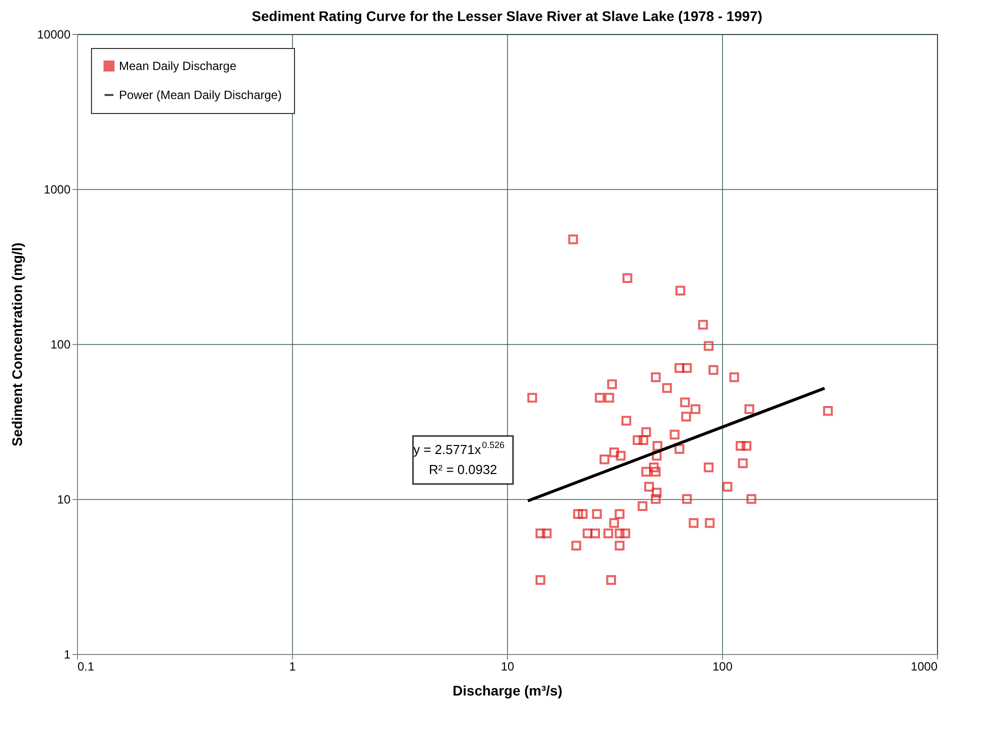 The width and height of the screenshot is (999, 746). What do you see at coordinates (178, 66) in the screenshot?
I see `legend-label: Mean Daily Discharge` at bounding box center [178, 66].